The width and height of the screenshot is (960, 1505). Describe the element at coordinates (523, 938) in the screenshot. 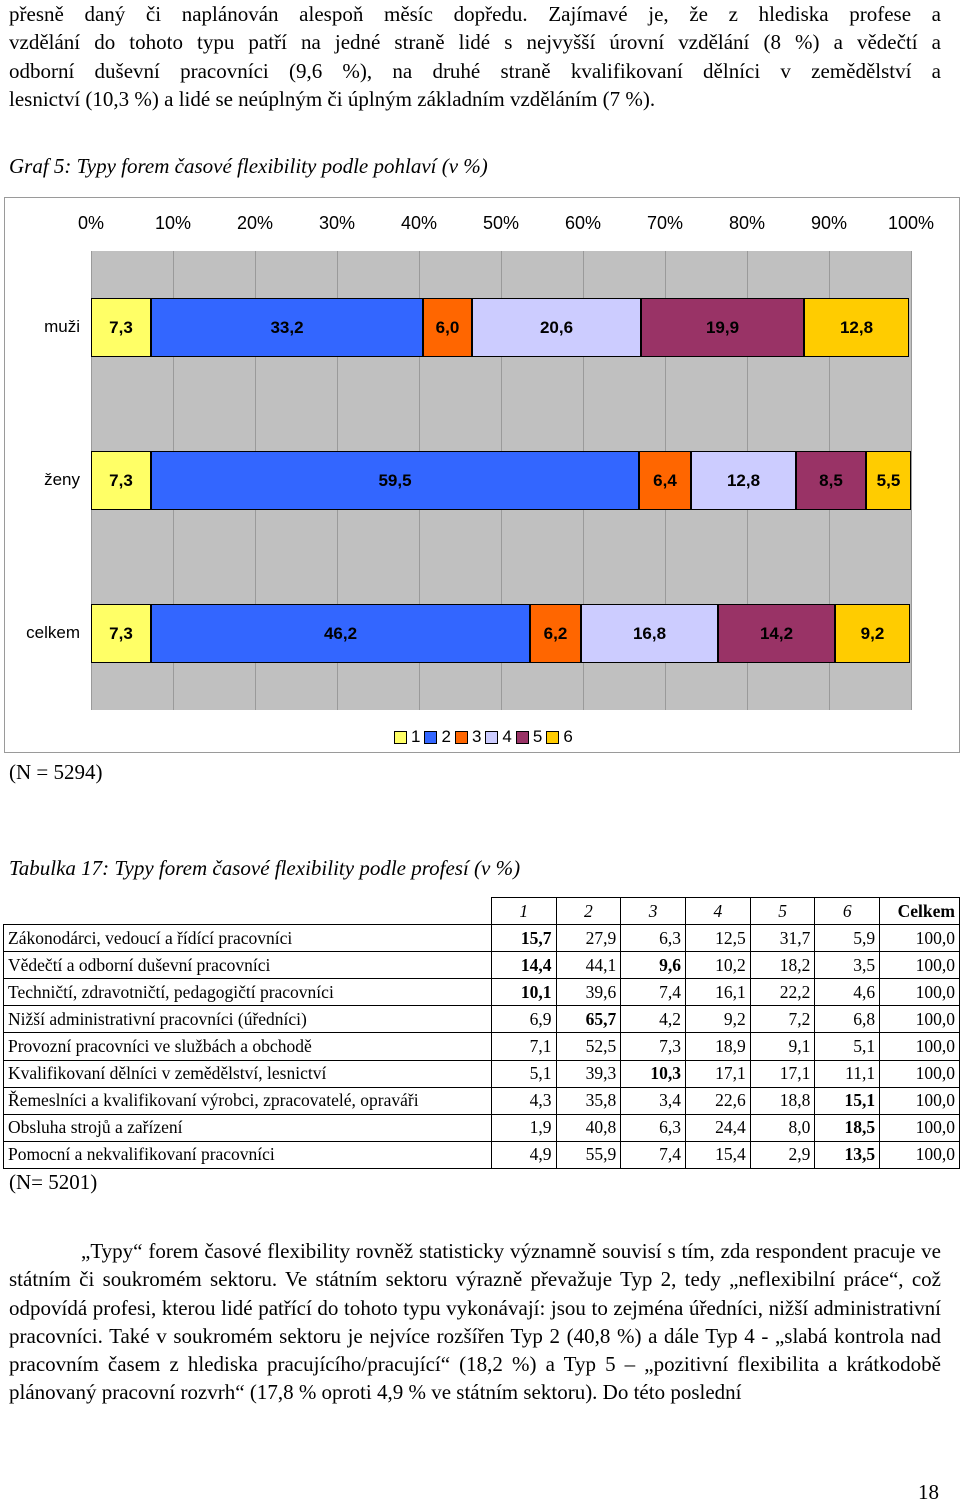

I see `table-cell: 15,7` at that location.